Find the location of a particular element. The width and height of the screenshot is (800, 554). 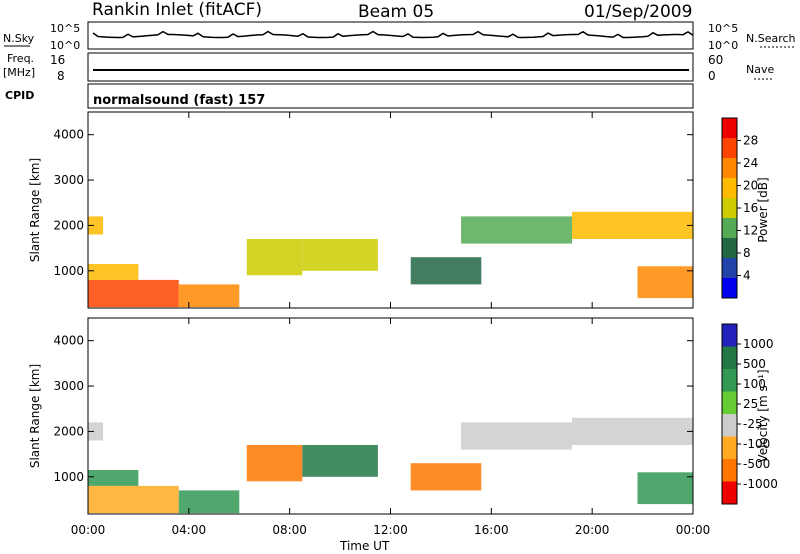

x-tick-label: 08:00 is located at coordinates (289, 530).